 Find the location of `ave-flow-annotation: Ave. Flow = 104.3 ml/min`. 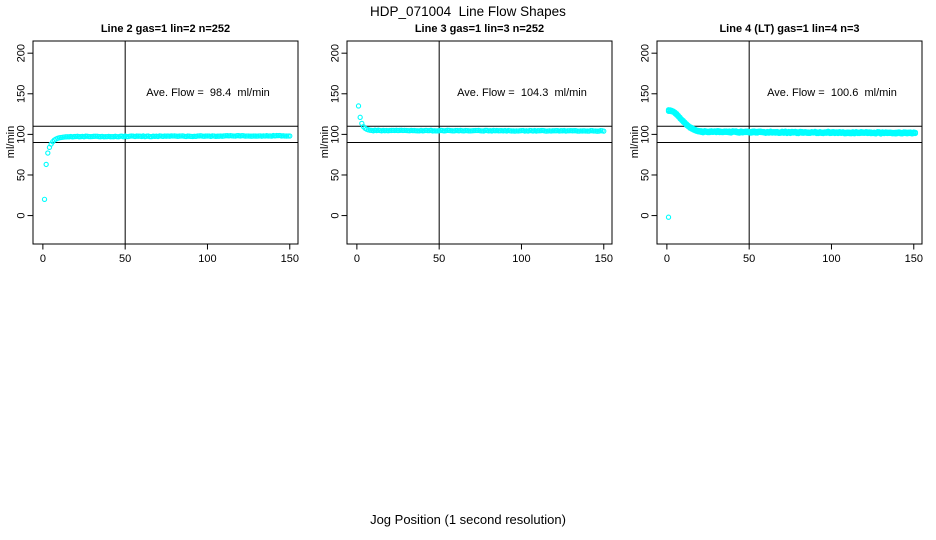

ave-flow-annotation: Ave. Flow = 104.3 ml/min is located at coordinates (522, 93).